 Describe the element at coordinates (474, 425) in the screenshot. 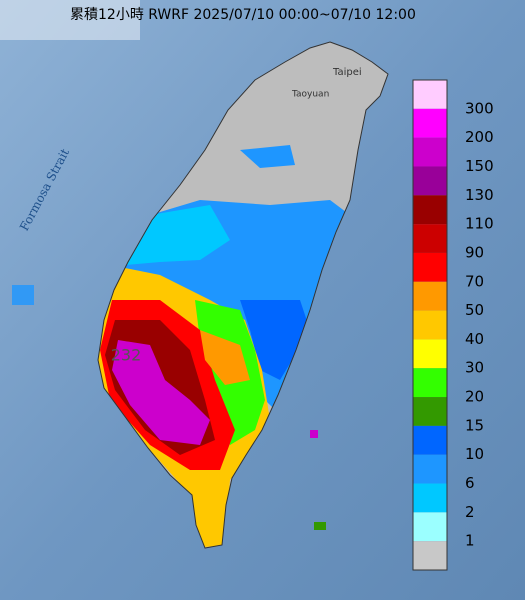

I see `legend-label: 15` at that location.